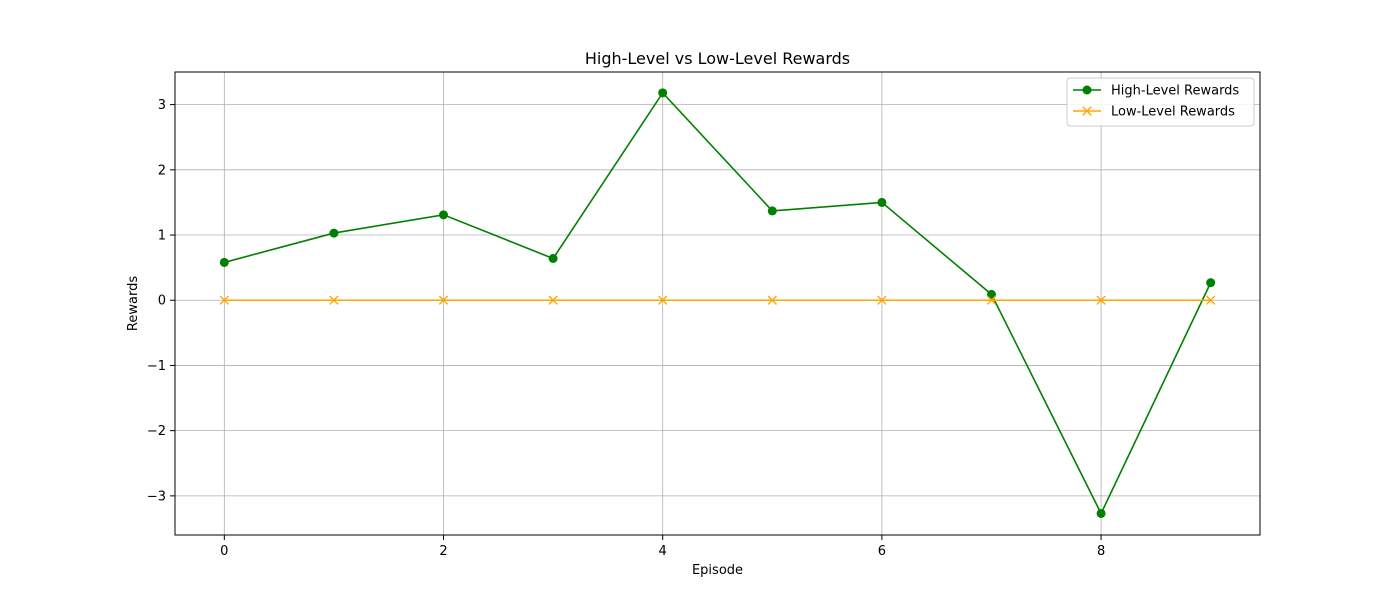 Image resolution: width=1400 pixels, height=600 pixels. I want to click on legend-label: Low-Level Rewards, so click(1173, 112).